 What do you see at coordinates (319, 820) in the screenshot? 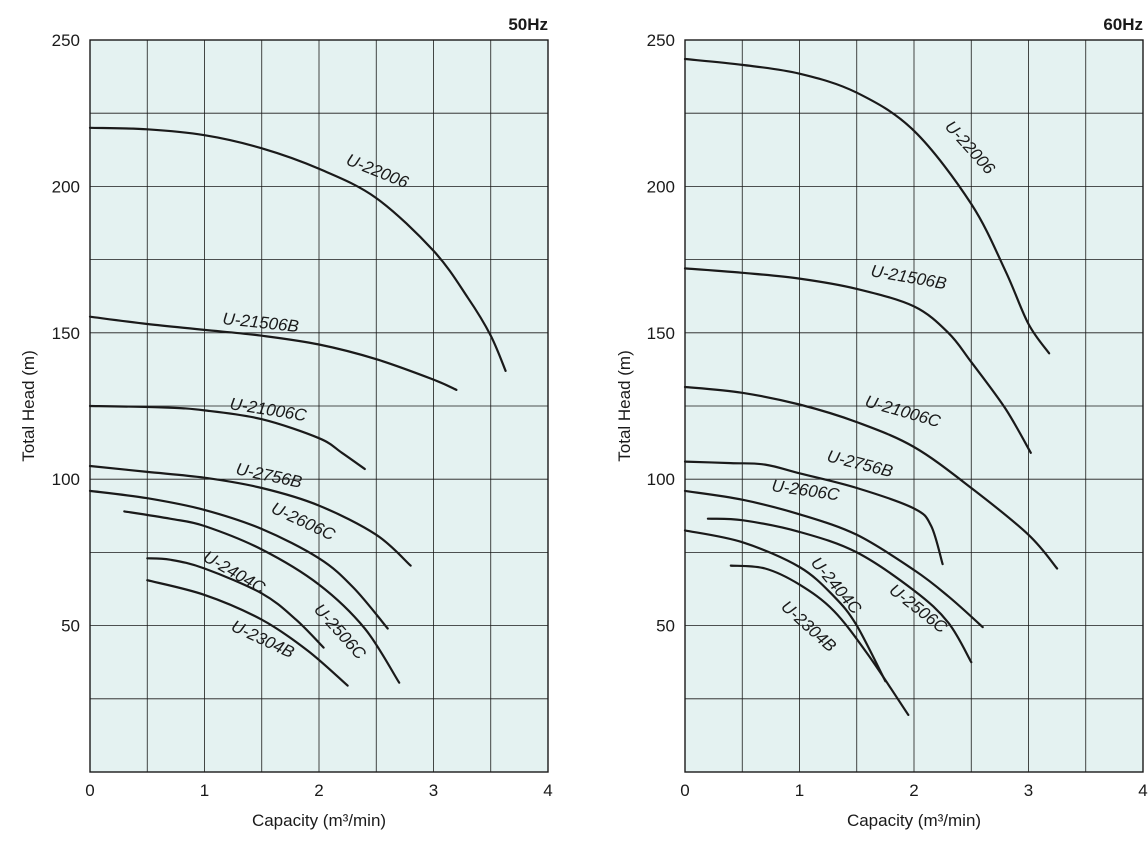
I see `x-axis-title-50hz: Capacity (m³/min)` at bounding box center [319, 820].